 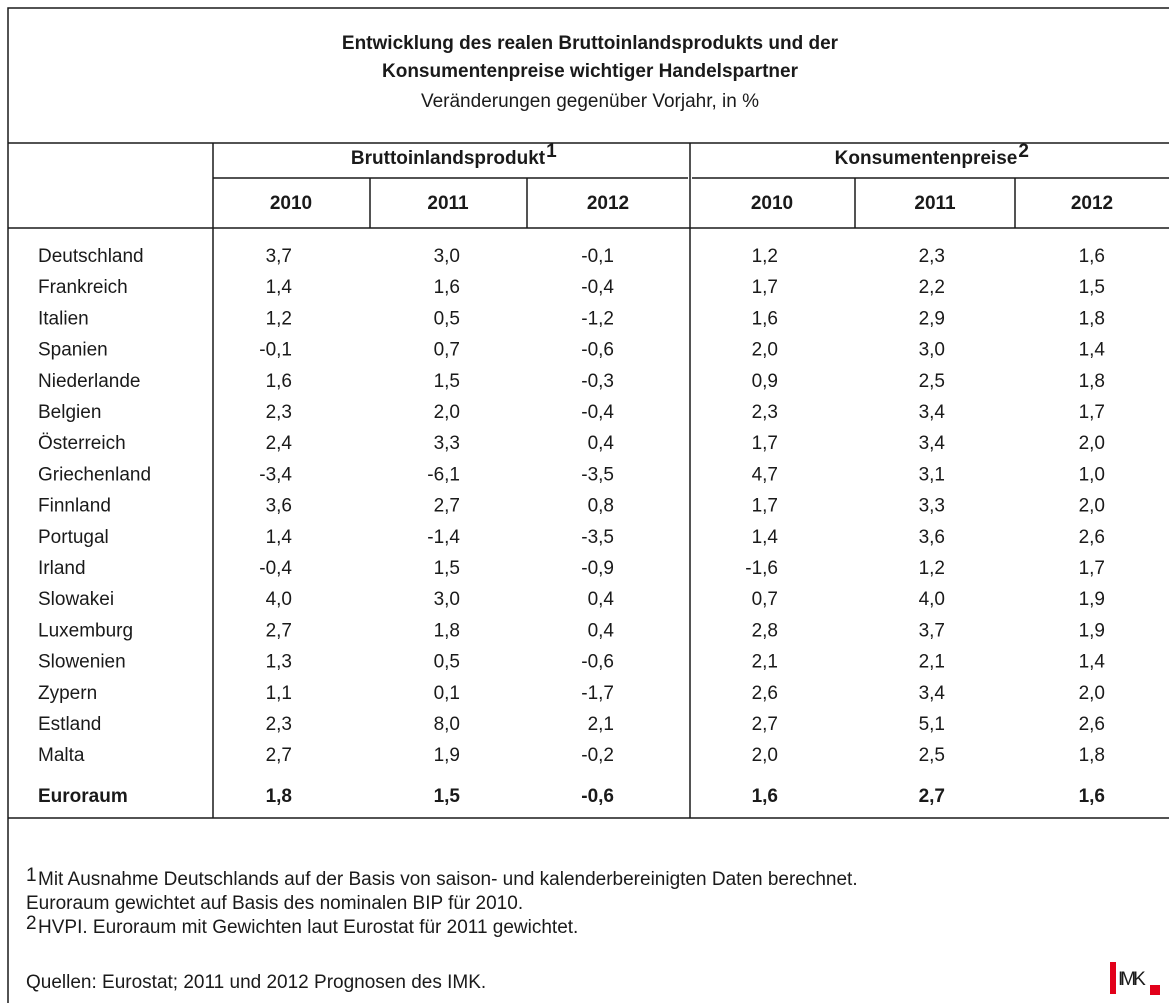 What do you see at coordinates (275, 474) in the screenshot?
I see `cell: -3,4` at bounding box center [275, 474].